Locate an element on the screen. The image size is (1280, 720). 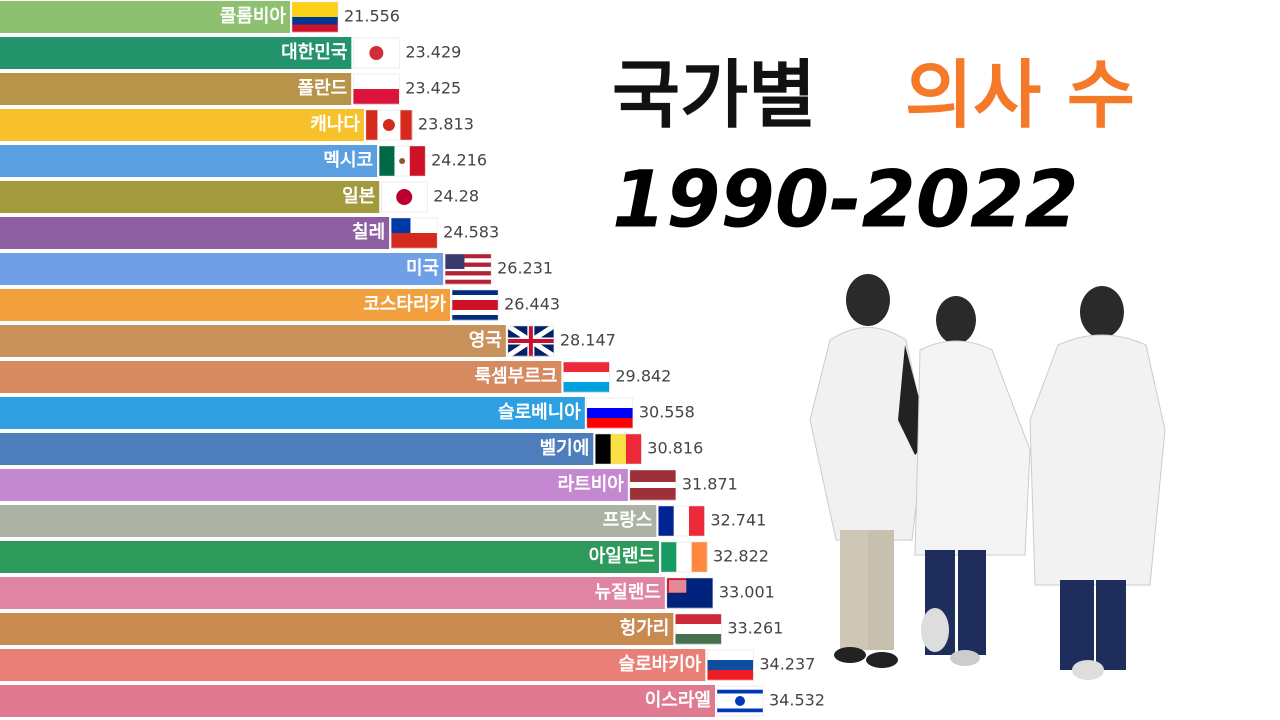
category-label: 일본 is located at coordinates (358, 196).